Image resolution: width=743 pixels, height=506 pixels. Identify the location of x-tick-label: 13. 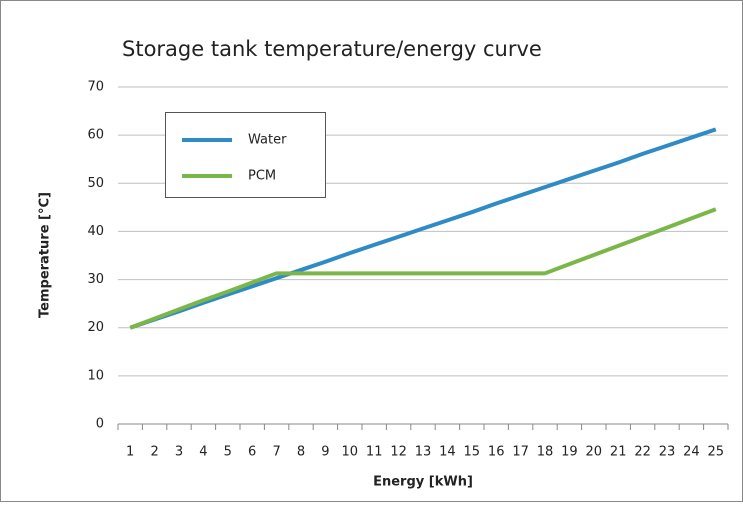
(423, 452).